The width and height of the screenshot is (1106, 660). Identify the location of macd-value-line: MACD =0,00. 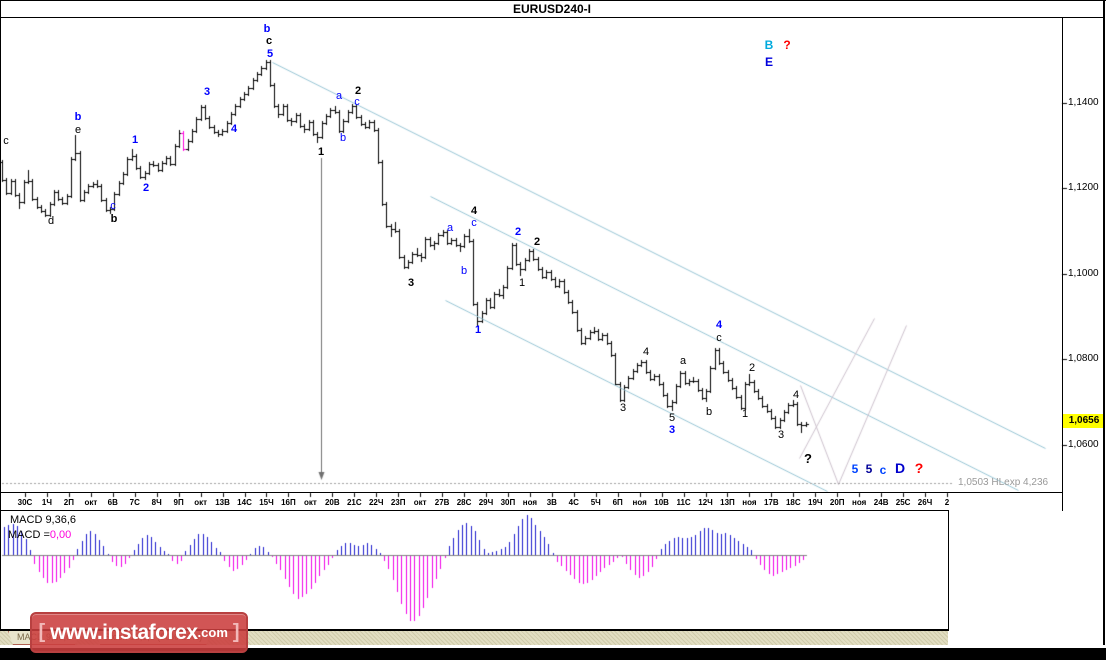
(39, 535).